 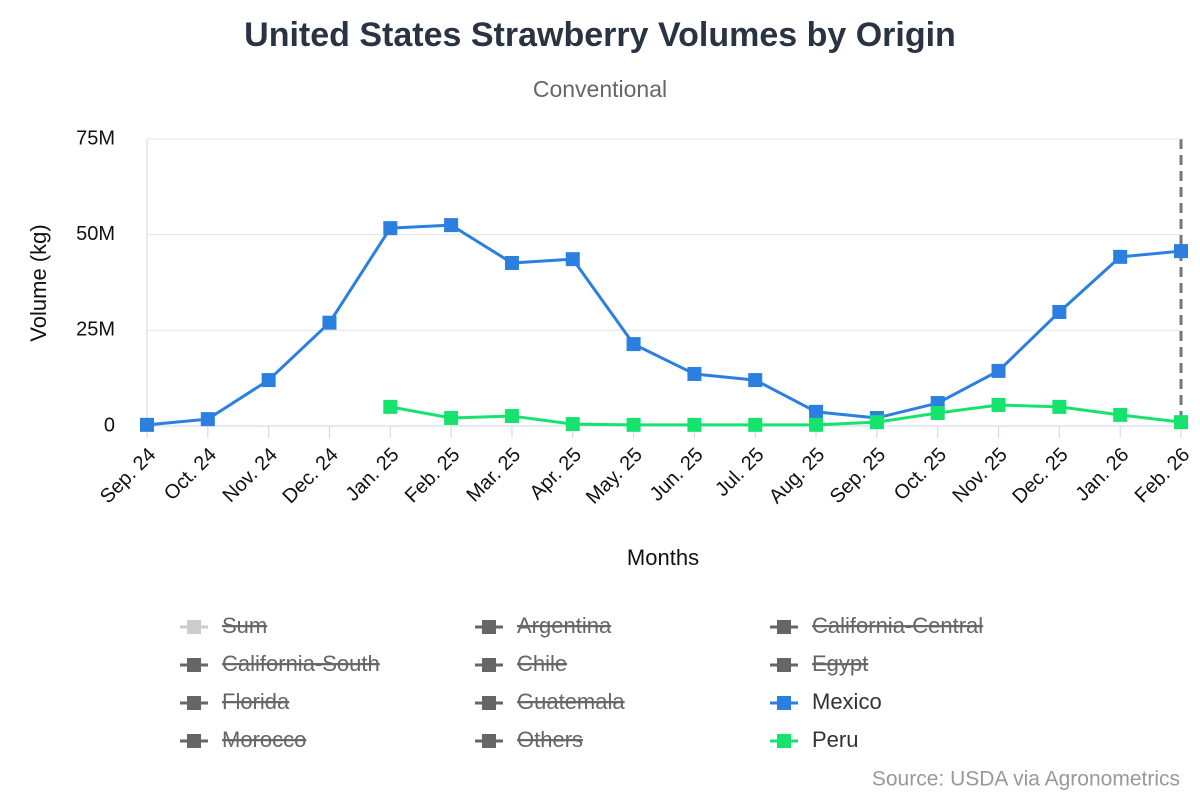 I want to click on x-tick-label: Apr. 25, so click(x=556, y=474).